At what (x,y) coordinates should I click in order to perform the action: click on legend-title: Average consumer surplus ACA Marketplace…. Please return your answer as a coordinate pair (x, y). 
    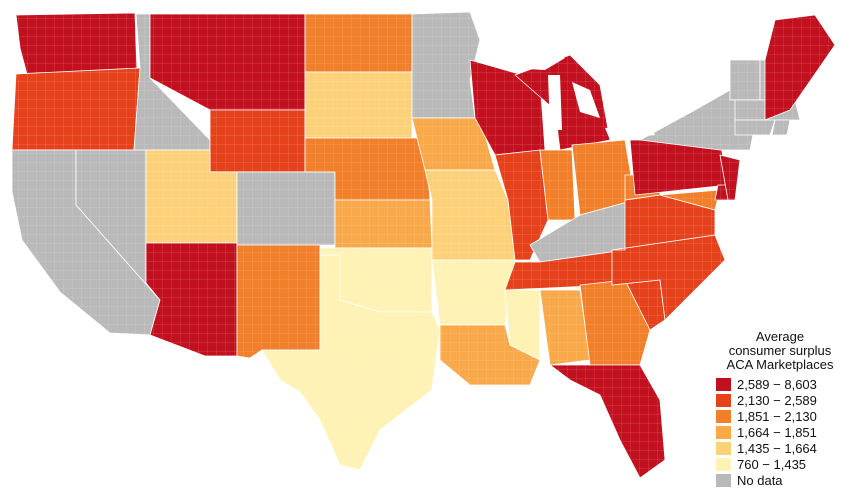
    Looking at the image, I should click on (780, 351).